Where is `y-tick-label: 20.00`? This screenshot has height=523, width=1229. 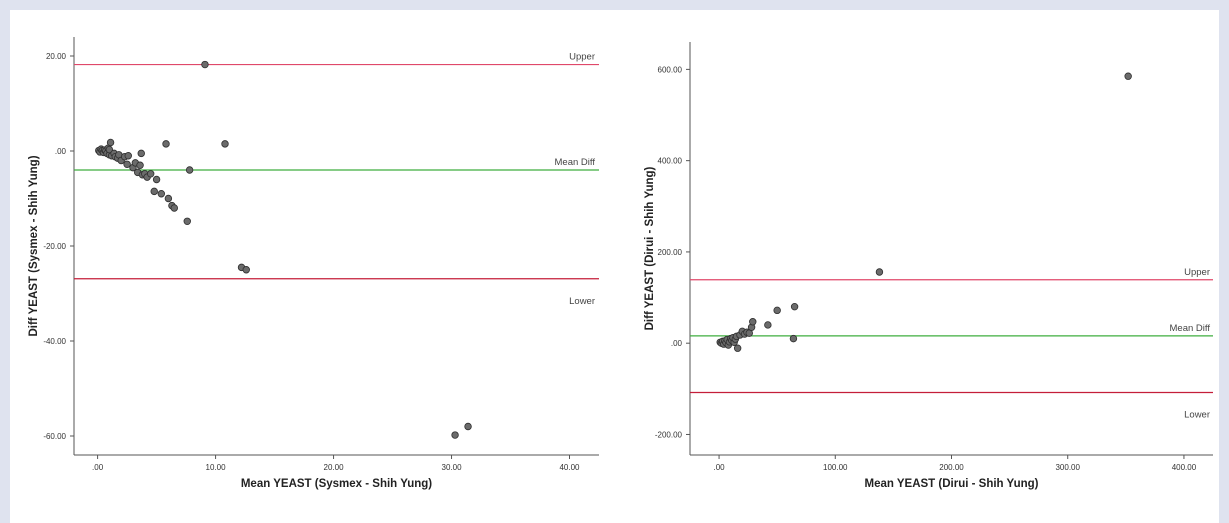 y-tick-label: 20.00 is located at coordinates (56, 56).